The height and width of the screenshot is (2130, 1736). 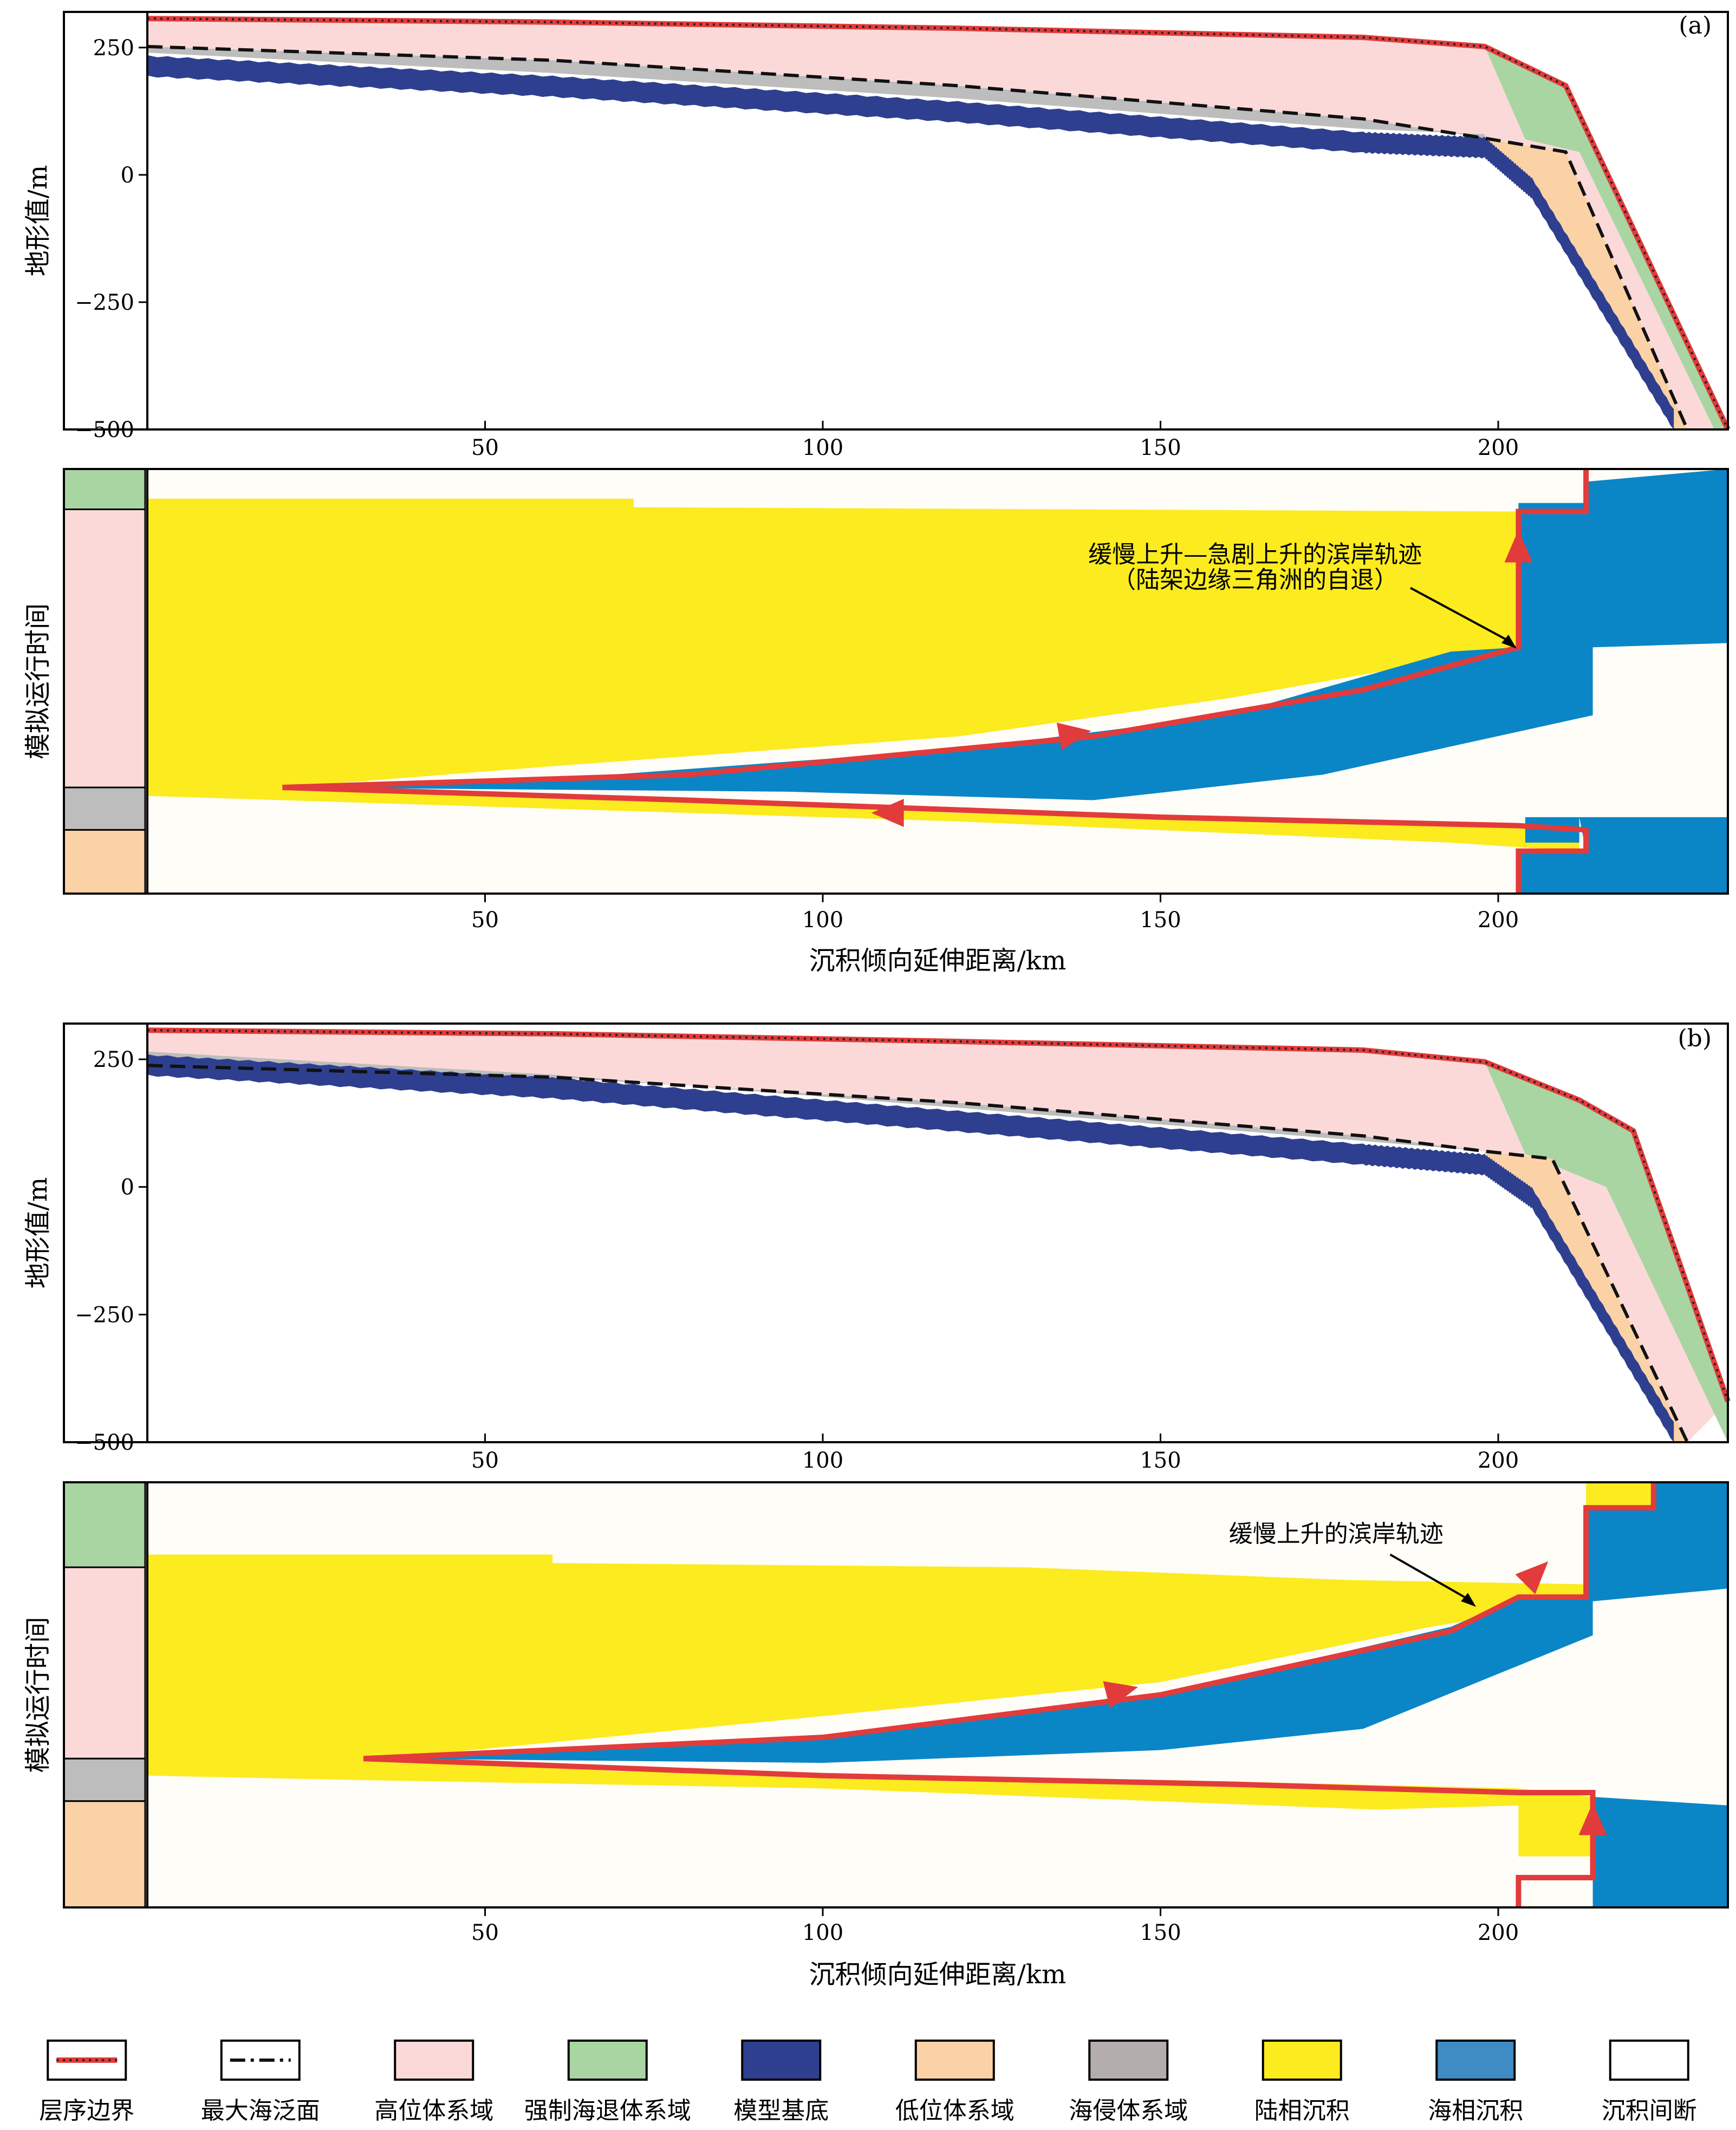 I want to click on legend-label: 高位体系域, so click(x=433, y=2111).